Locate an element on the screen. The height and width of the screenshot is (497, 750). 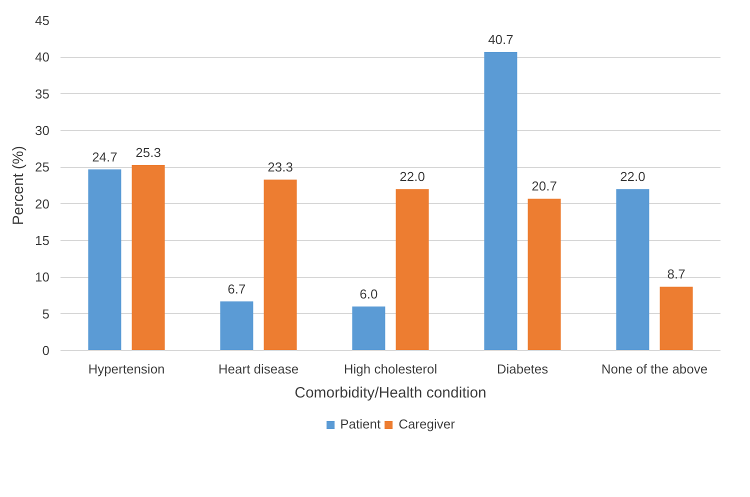
x-tick-label: Diabetes is located at coordinates (522, 369).